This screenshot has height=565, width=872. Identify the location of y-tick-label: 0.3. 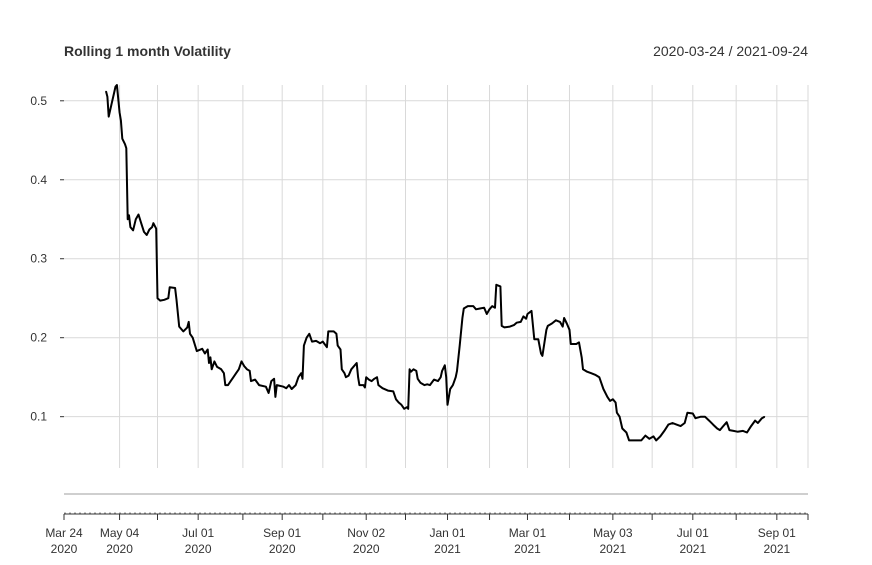
(38, 259).